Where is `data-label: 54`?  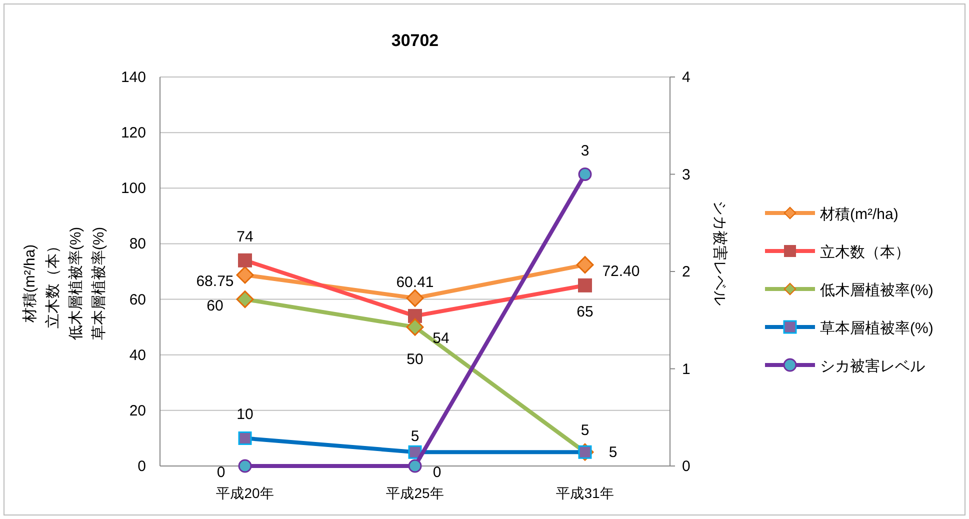
data-label: 54 is located at coordinates (441, 338).